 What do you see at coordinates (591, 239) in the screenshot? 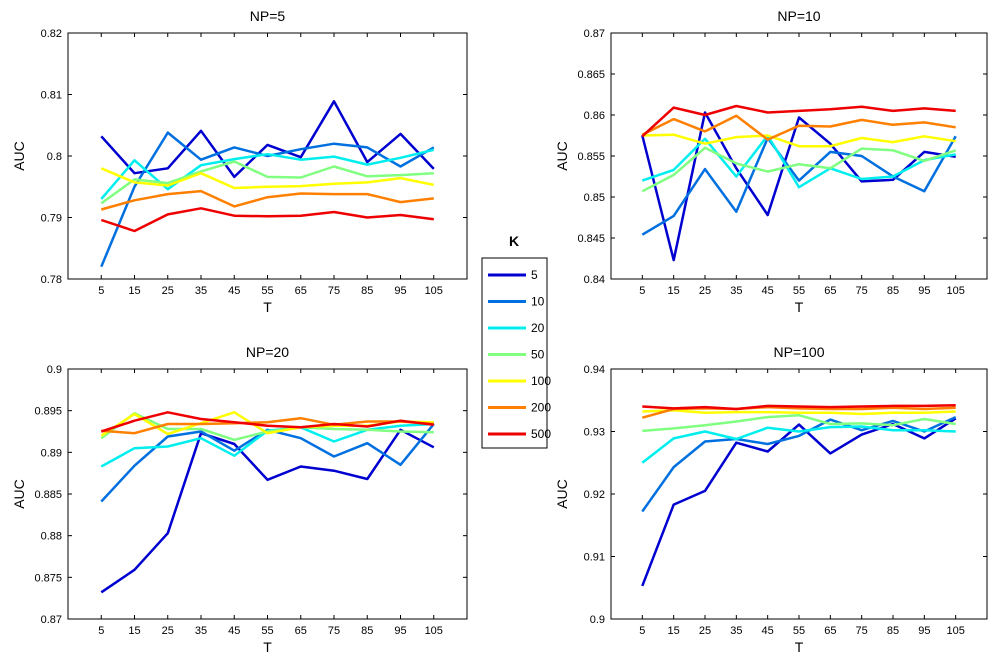
I see `y-tick-label: 0.845` at bounding box center [591, 239].